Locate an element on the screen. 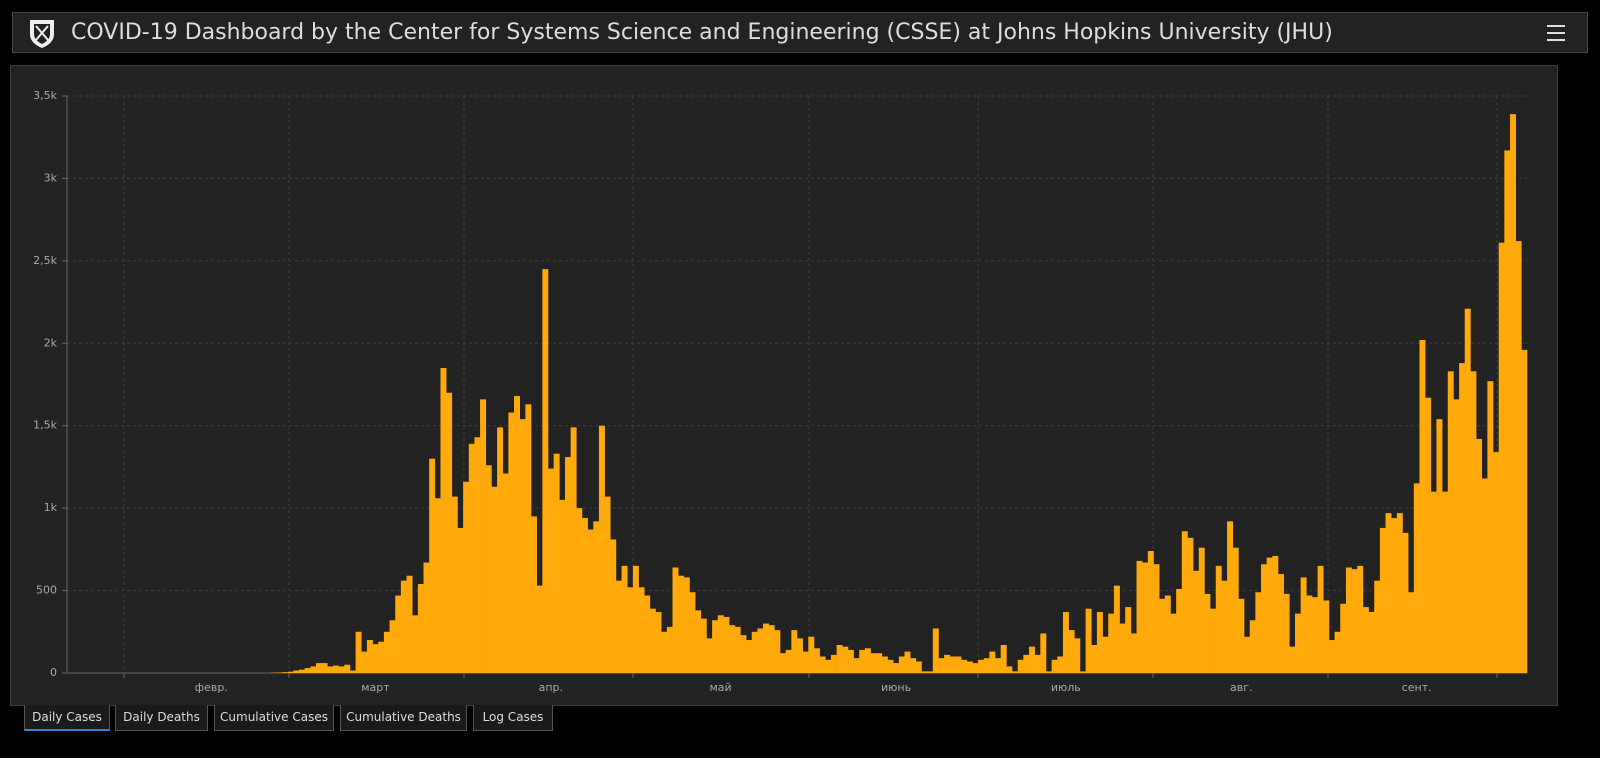 The height and width of the screenshot is (758, 1600). tab: Cumulative Cases is located at coordinates (274, 718).